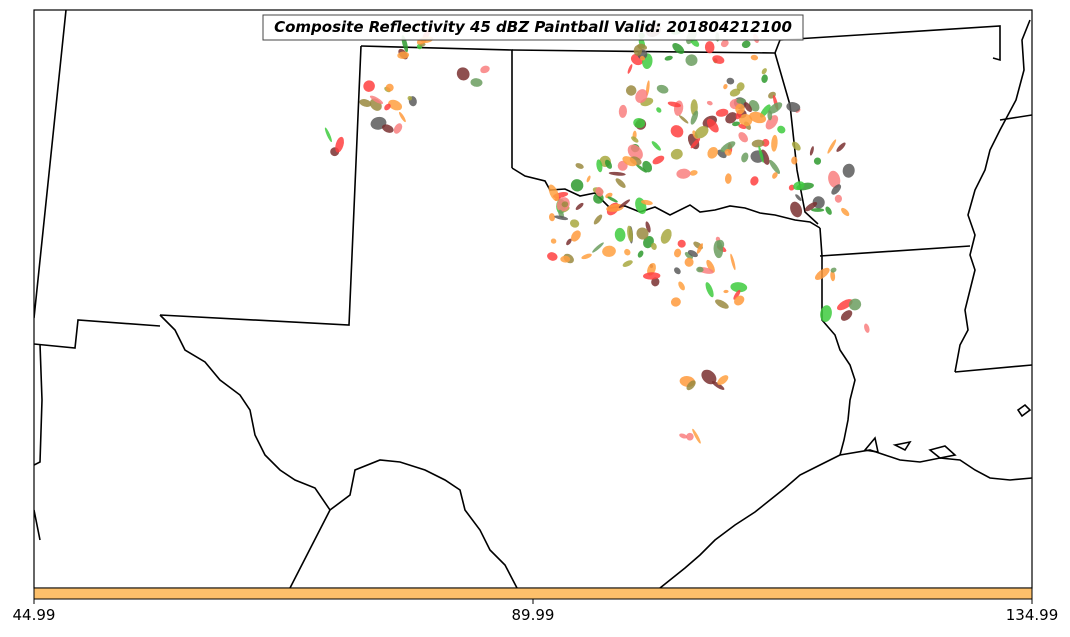 This screenshot has width=1070, height=637. I want to click on boundary-ok-north, so click(756, 43).